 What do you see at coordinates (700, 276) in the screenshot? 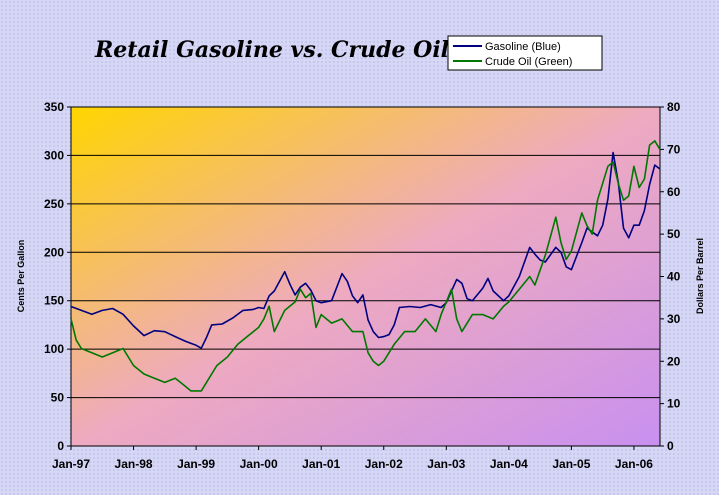
I see `y2-axis-title: Dollars Per Barrel` at bounding box center [700, 276].